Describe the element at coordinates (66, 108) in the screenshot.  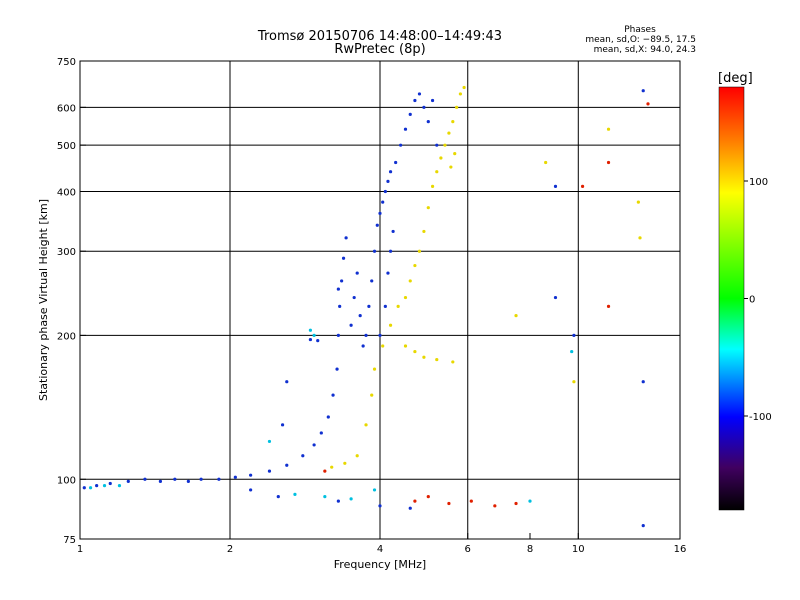
I see `y-tick-label: 600` at that location.